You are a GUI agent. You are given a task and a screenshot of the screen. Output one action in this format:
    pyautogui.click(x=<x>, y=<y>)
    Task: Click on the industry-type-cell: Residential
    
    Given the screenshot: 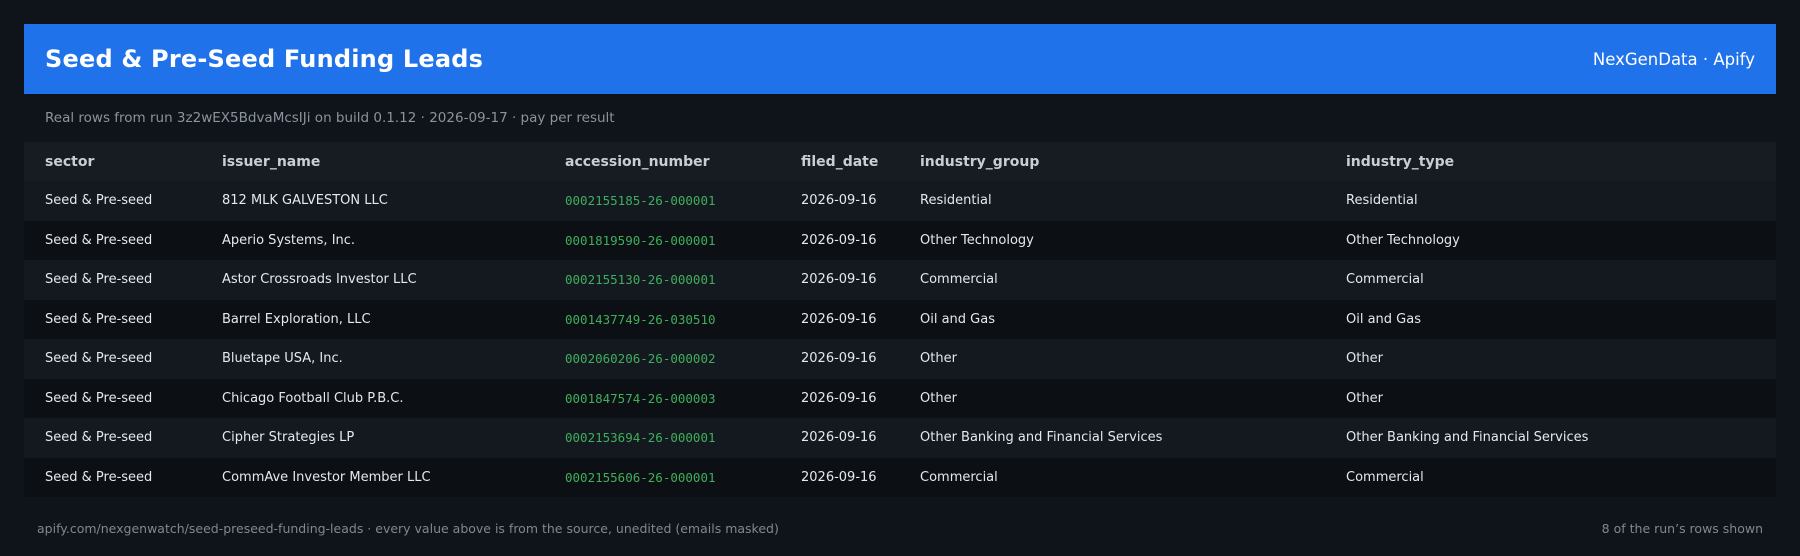 What is the action you would take?
    pyautogui.click(x=1382, y=201)
    